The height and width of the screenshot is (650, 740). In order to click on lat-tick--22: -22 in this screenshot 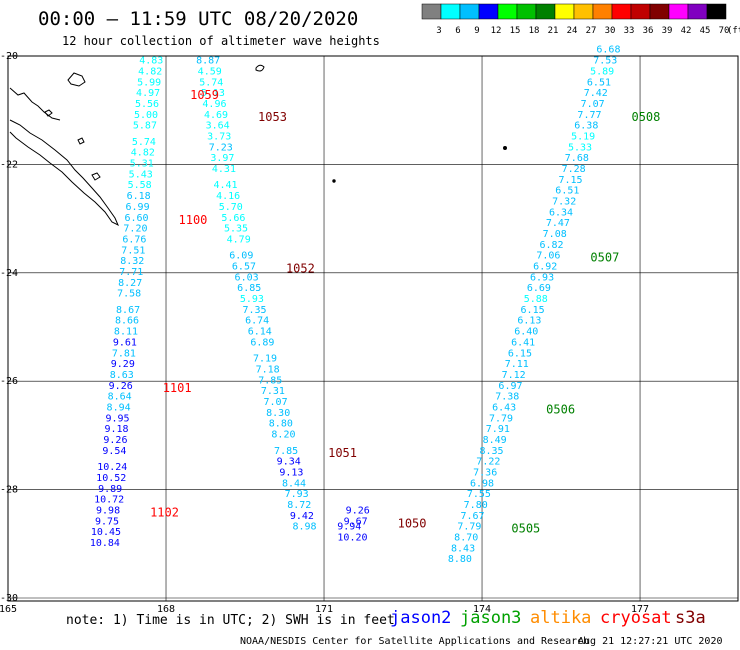, I will do `click(9, 164)`.